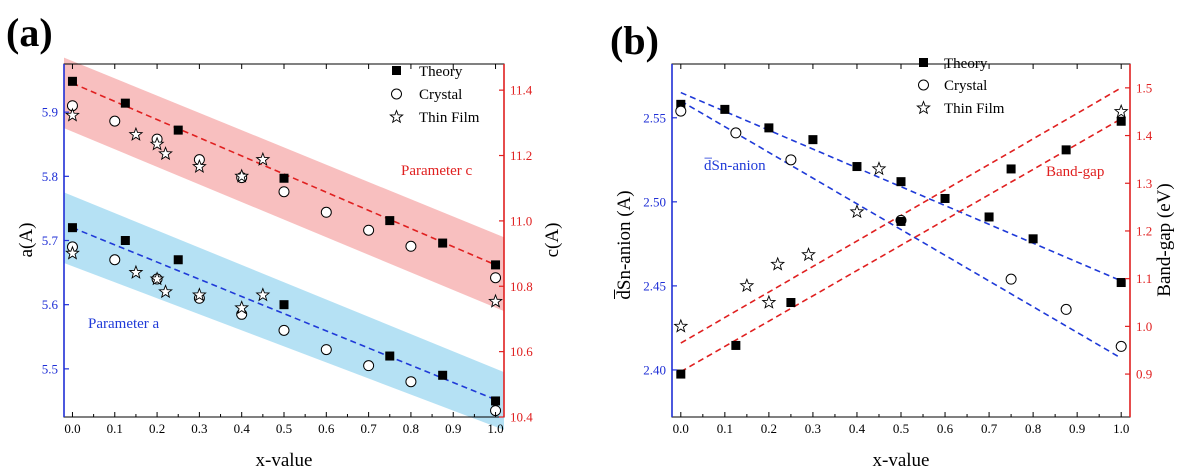  Describe the element at coordinates (923, 85) in the screenshot. I see `legend-b-crystal-marker` at that location.